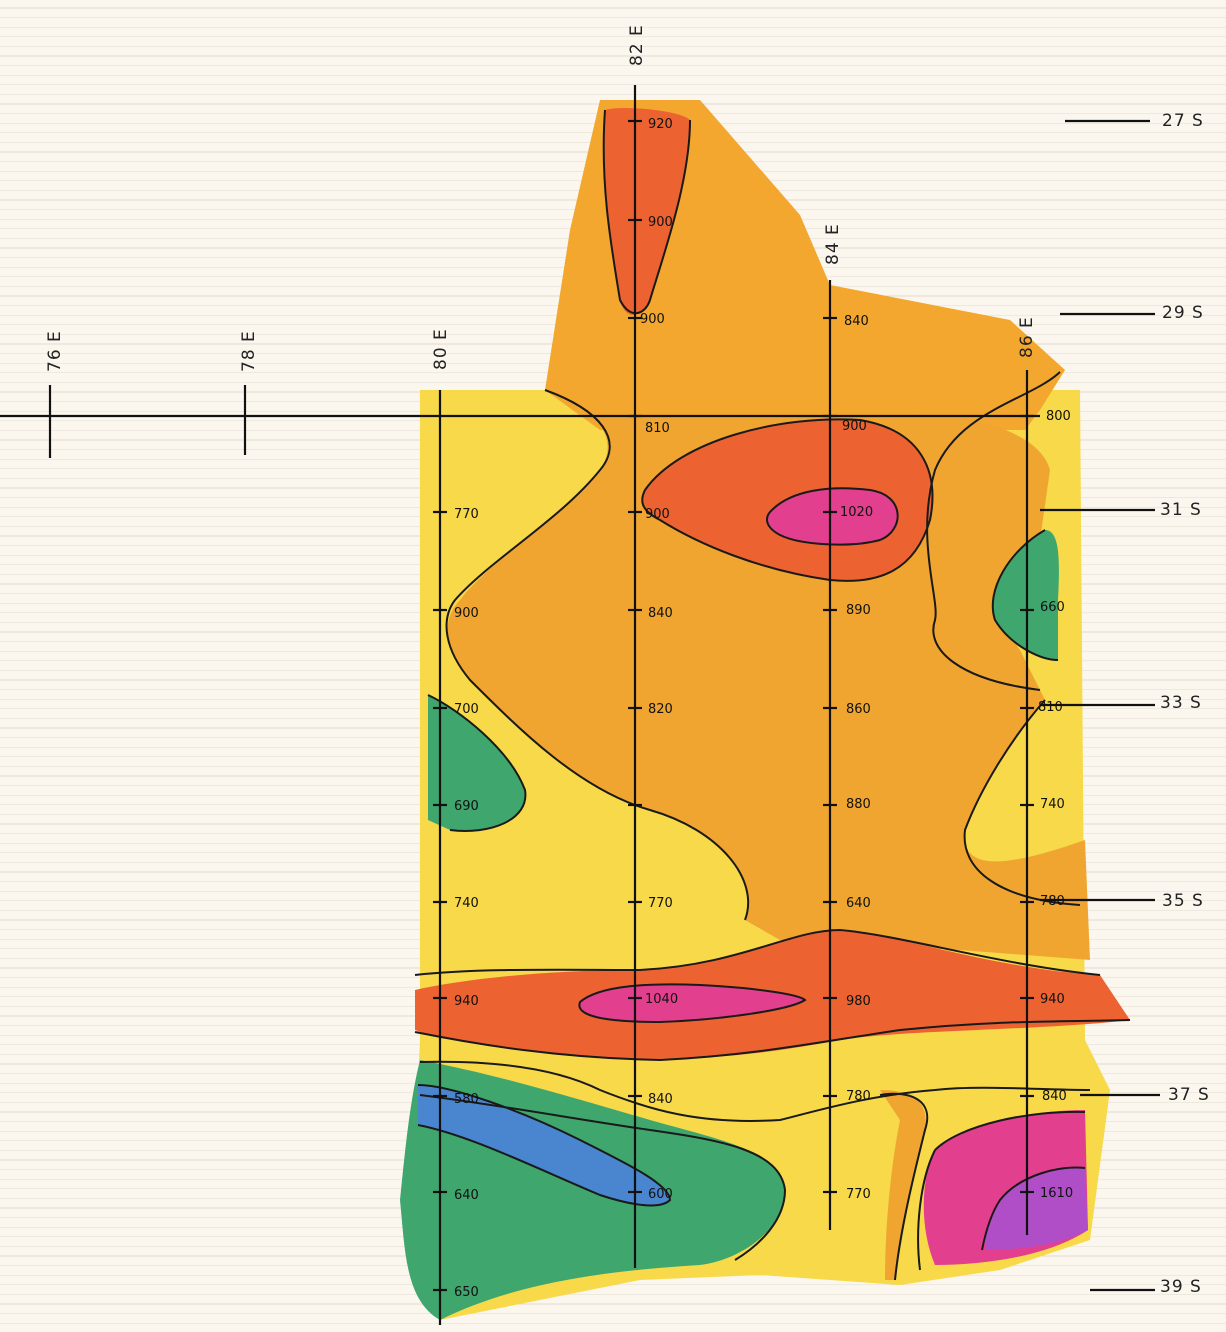  Describe the element at coordinates (660, 709) in the screenshot. I see `reading-label: 820` at that location.